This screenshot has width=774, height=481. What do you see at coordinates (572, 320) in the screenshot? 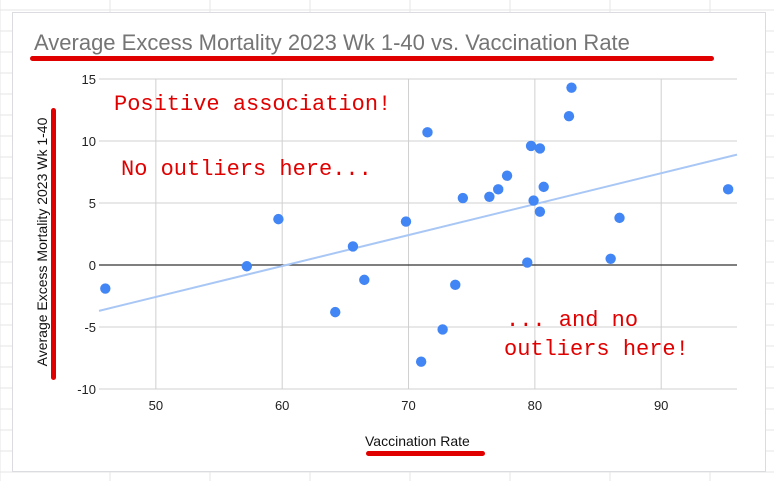
I see `annotation-and-no: ... and no` at bounding box center [572, 320].